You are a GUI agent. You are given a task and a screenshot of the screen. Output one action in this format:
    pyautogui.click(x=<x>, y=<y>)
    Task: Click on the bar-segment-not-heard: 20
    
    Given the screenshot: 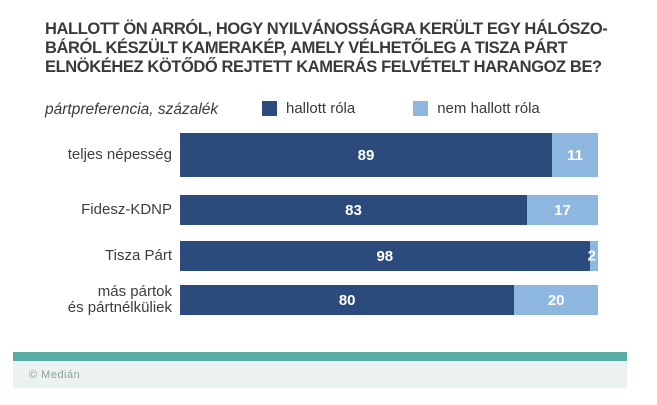 What is the action you would take?
    pyautogui.click(x=556, y=300)
    